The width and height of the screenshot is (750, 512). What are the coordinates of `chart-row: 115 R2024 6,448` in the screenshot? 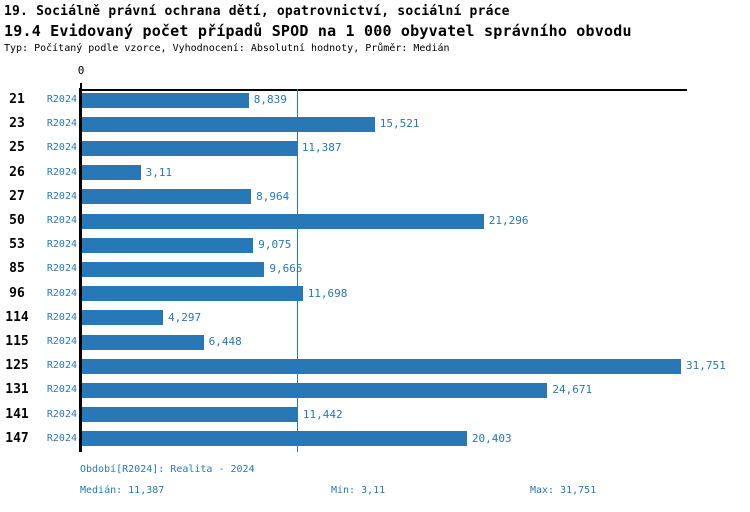 It's located at (375, 342).